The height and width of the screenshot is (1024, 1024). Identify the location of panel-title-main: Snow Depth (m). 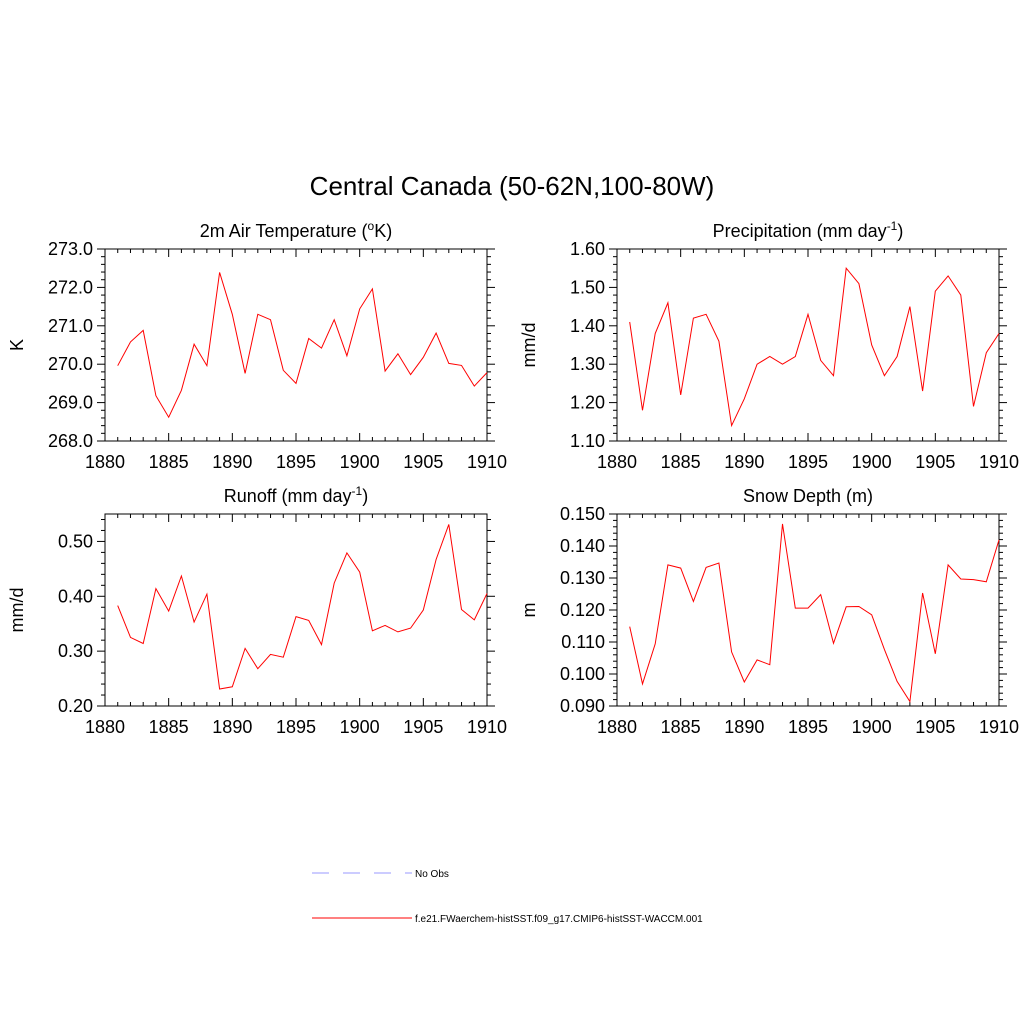
(808, 496).